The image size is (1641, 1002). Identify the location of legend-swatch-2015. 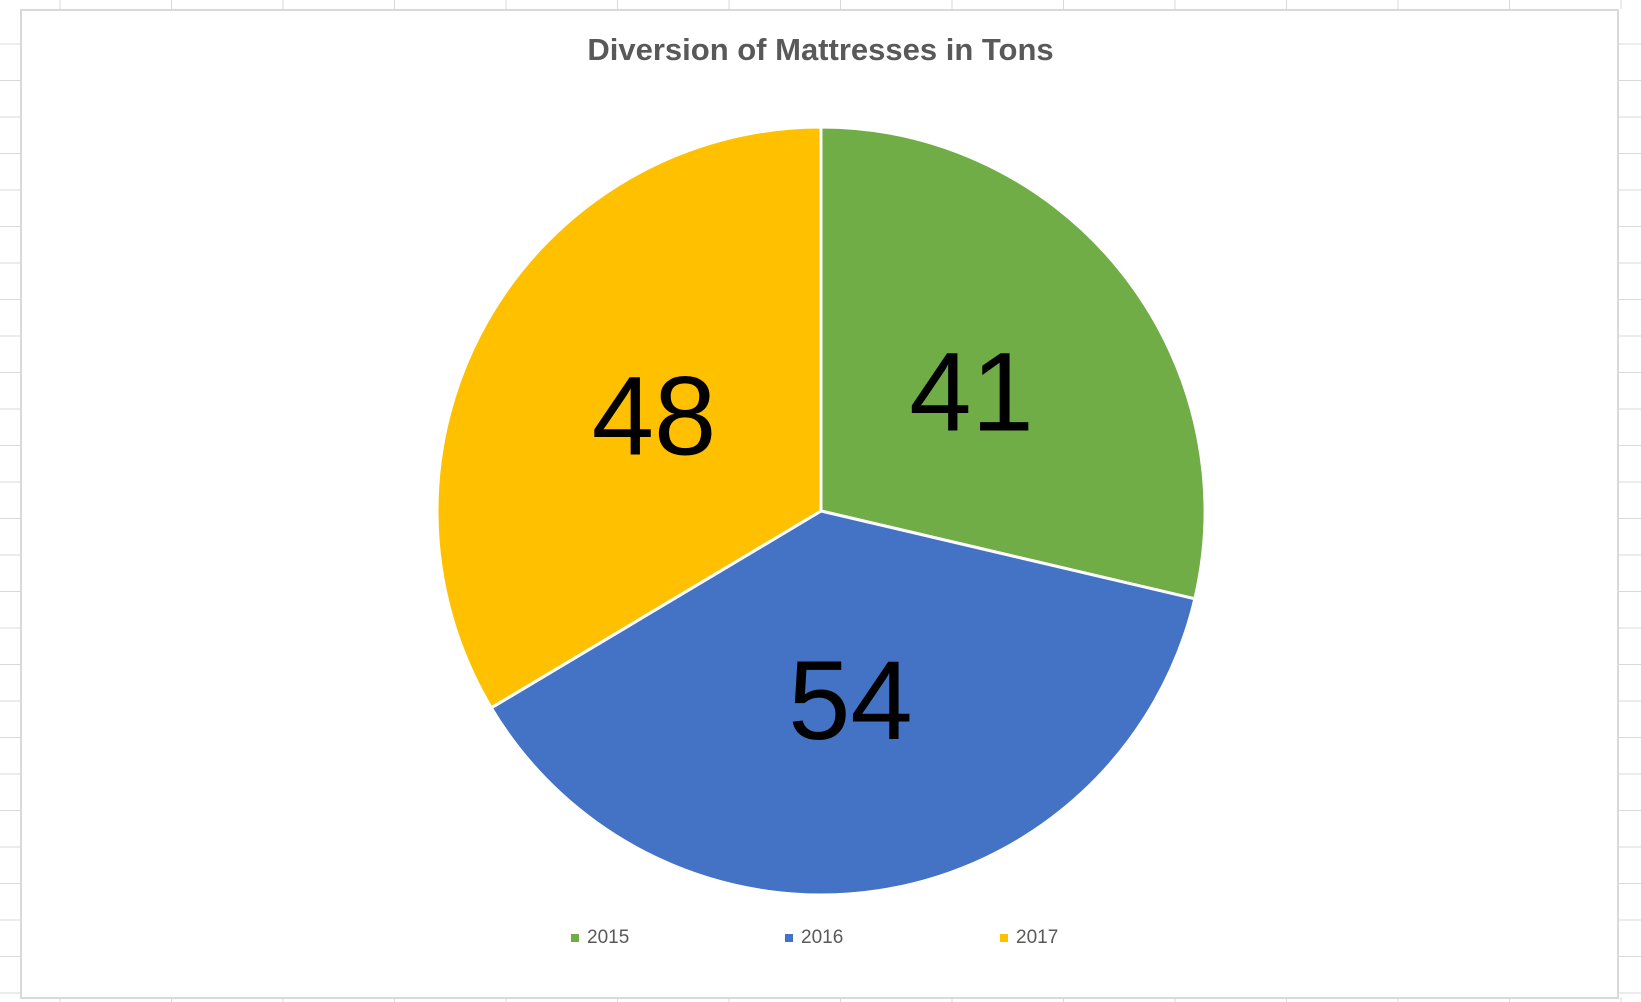
(575, 938).